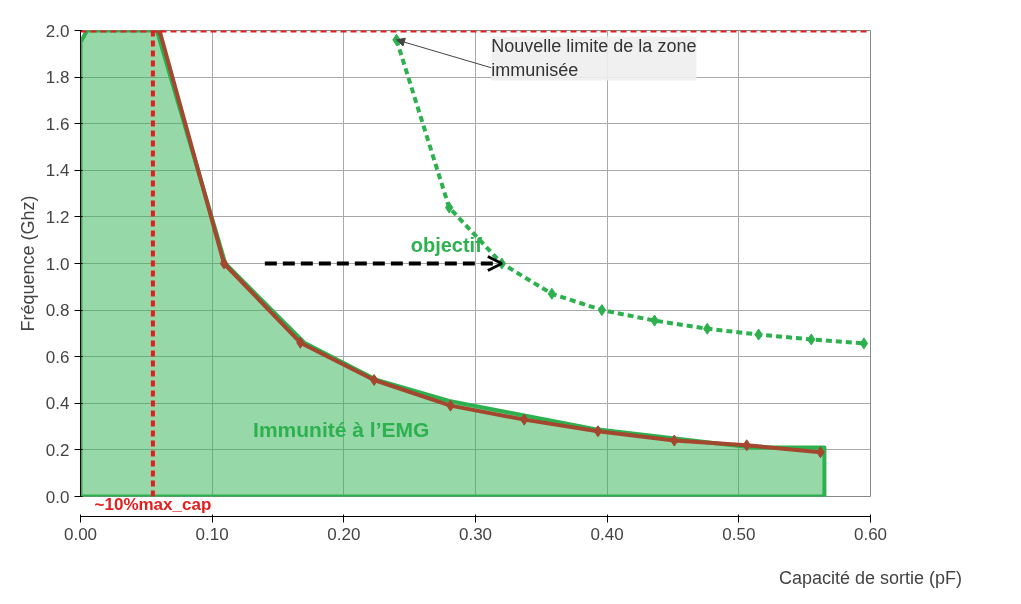 The height and width of the screenshot is (604, 1021). I want to click on ref-line-label: ~10%max_cap, so click(153, 504).